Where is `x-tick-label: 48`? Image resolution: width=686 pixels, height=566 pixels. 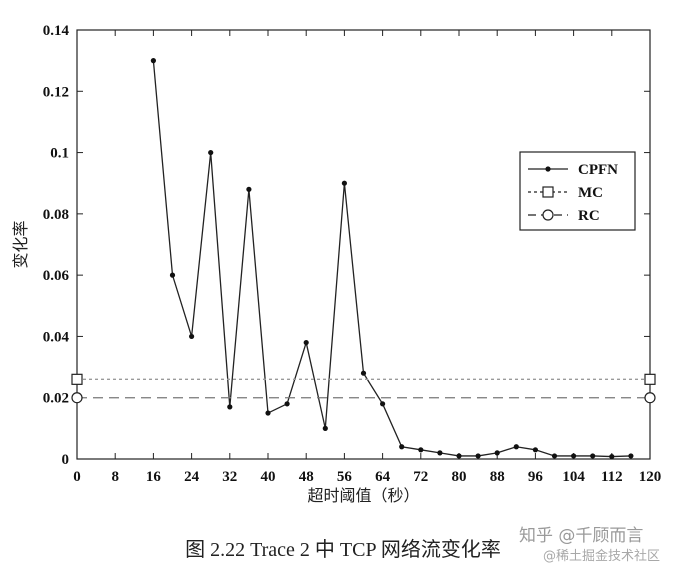 x-tick-label: 48 is located at coordinates (306, 477).